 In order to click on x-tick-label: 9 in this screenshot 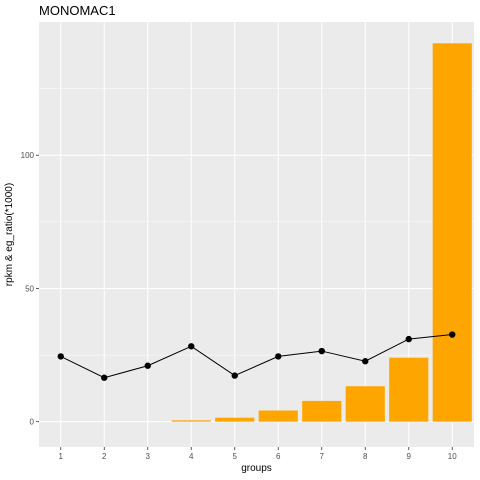, I will do `click(409, 456)`.